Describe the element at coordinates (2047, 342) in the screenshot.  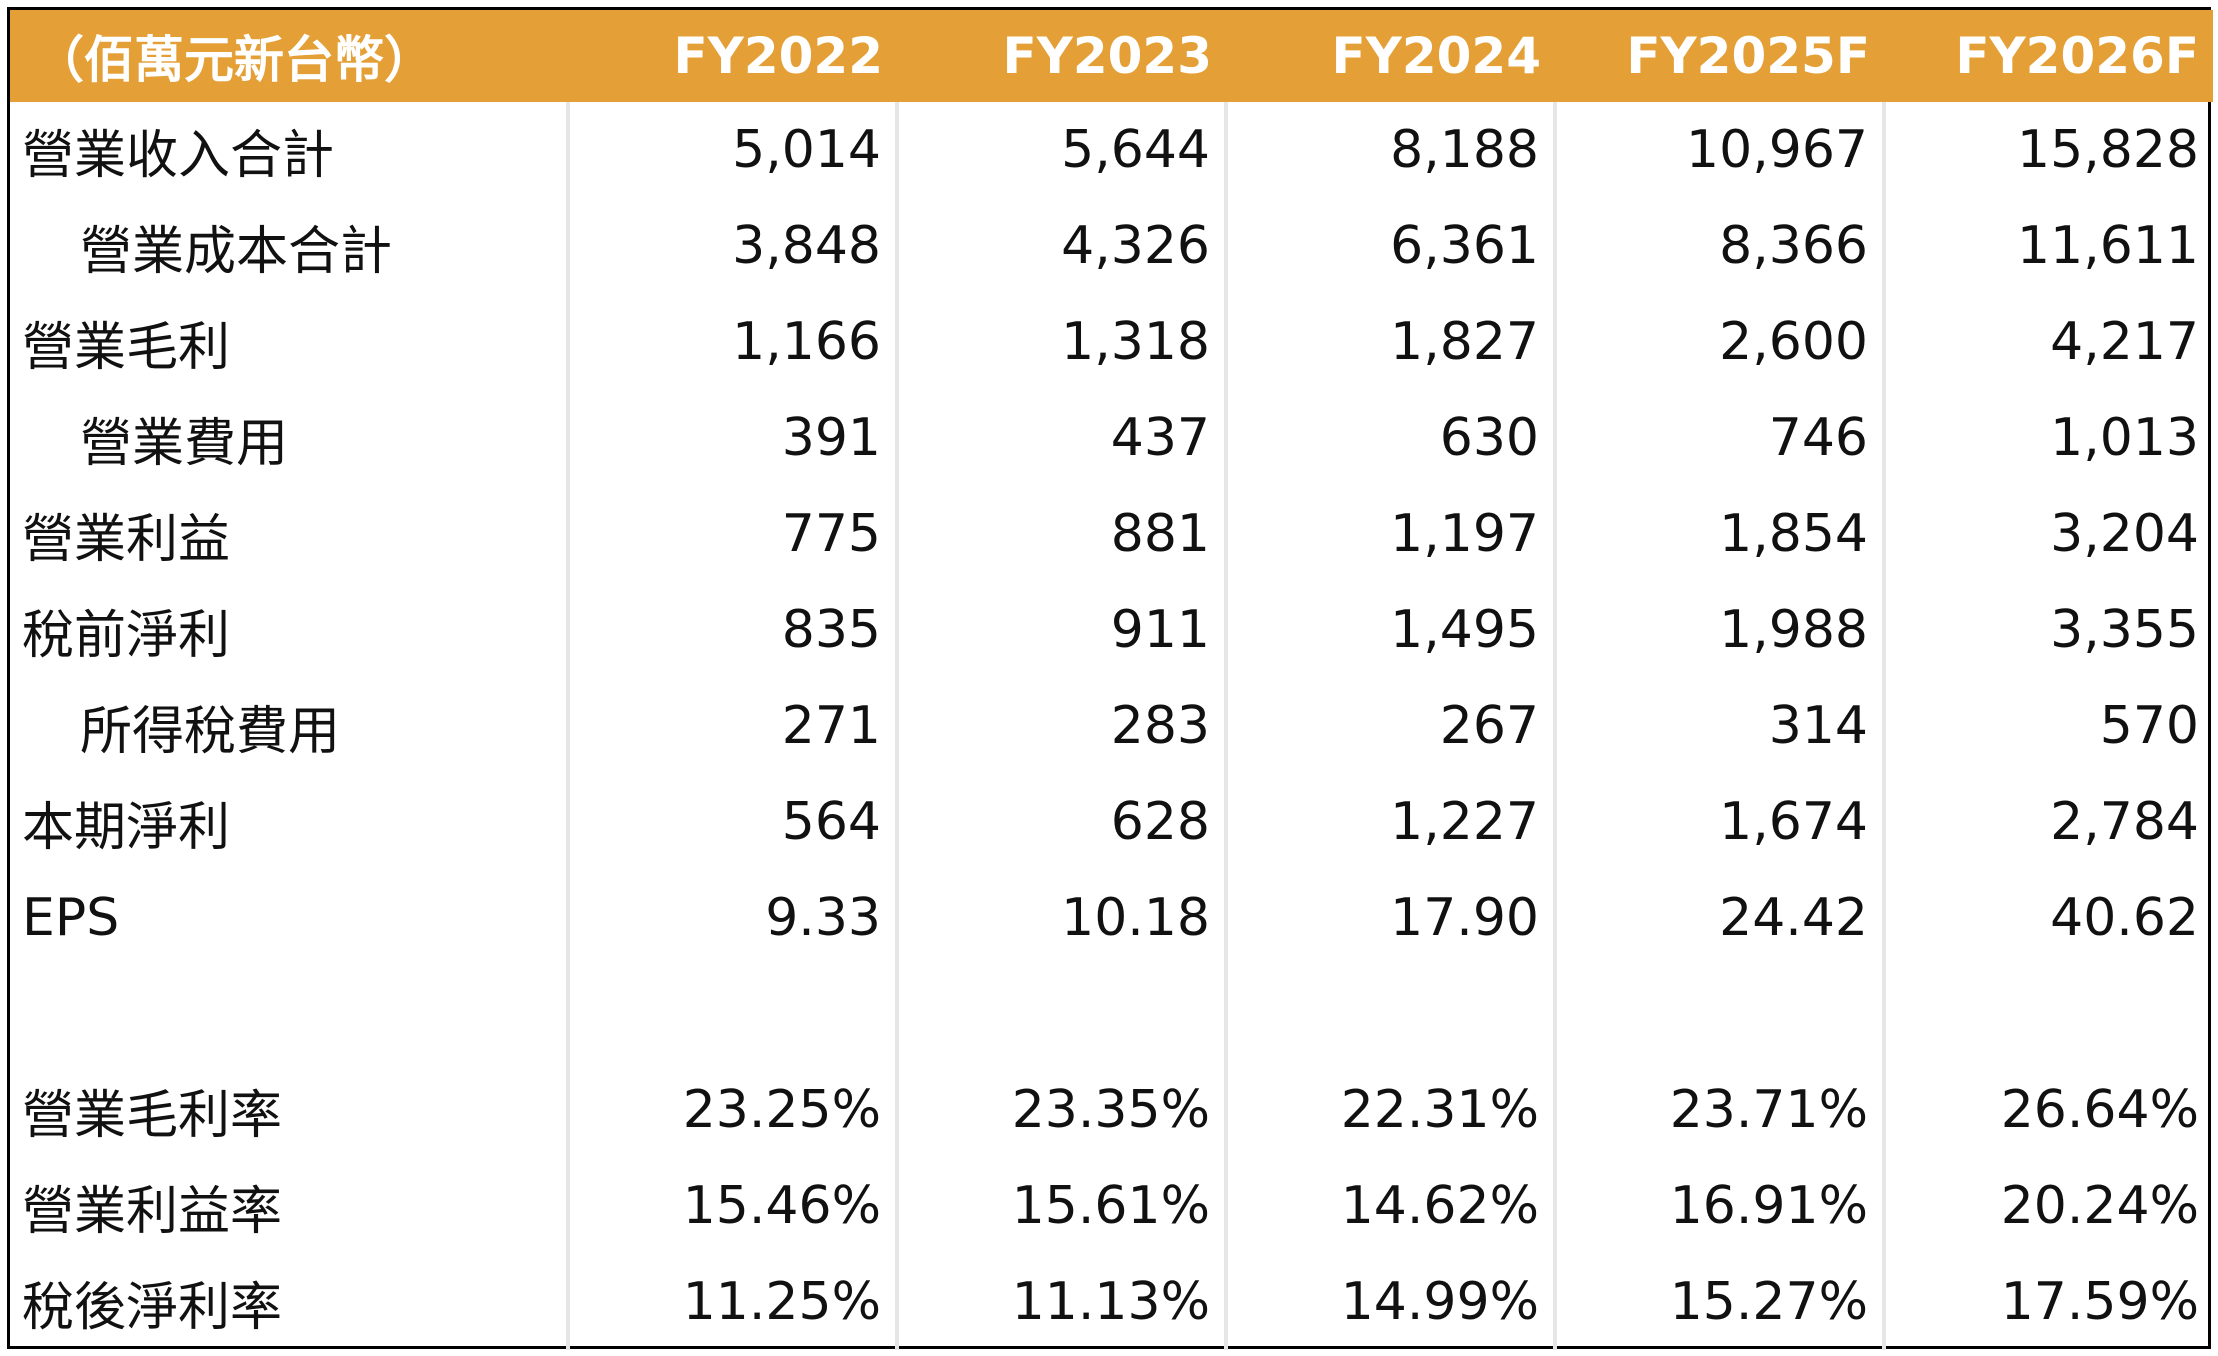
I see `row-value-cell: 4,217` at that location.